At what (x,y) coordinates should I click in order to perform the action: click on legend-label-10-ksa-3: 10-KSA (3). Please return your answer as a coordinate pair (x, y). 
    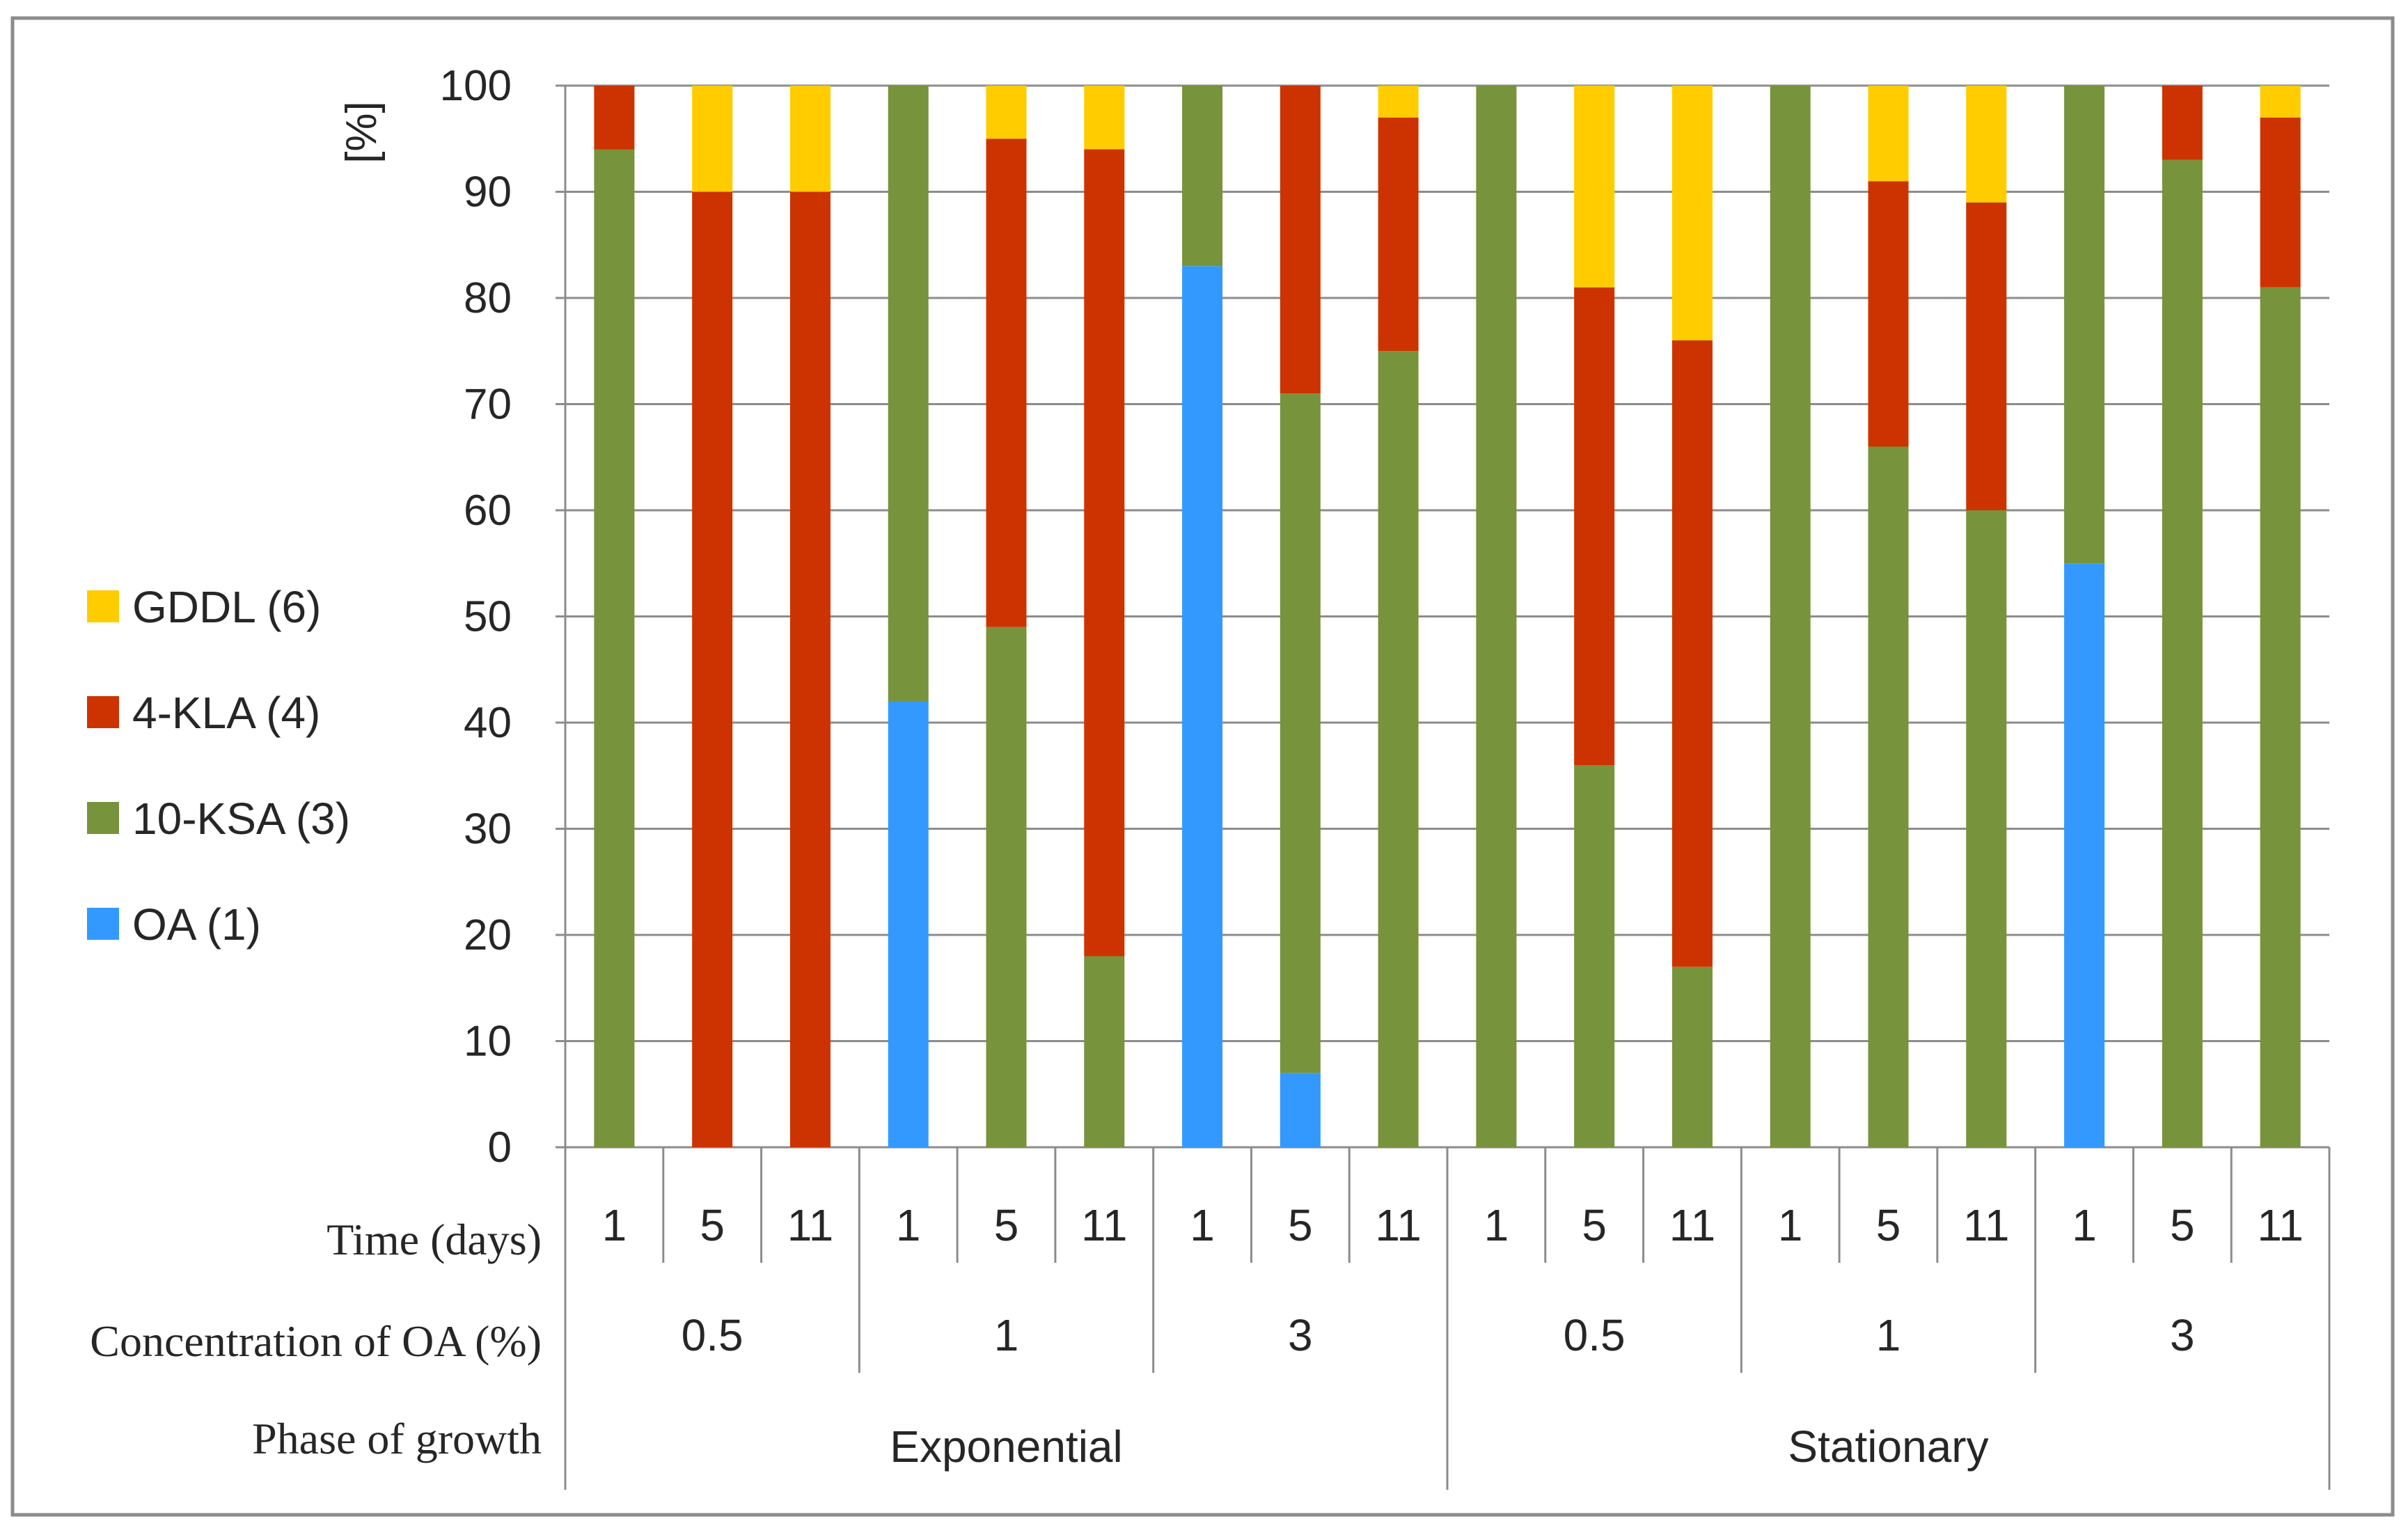
    Looking at the image, I should click on (241, 819).